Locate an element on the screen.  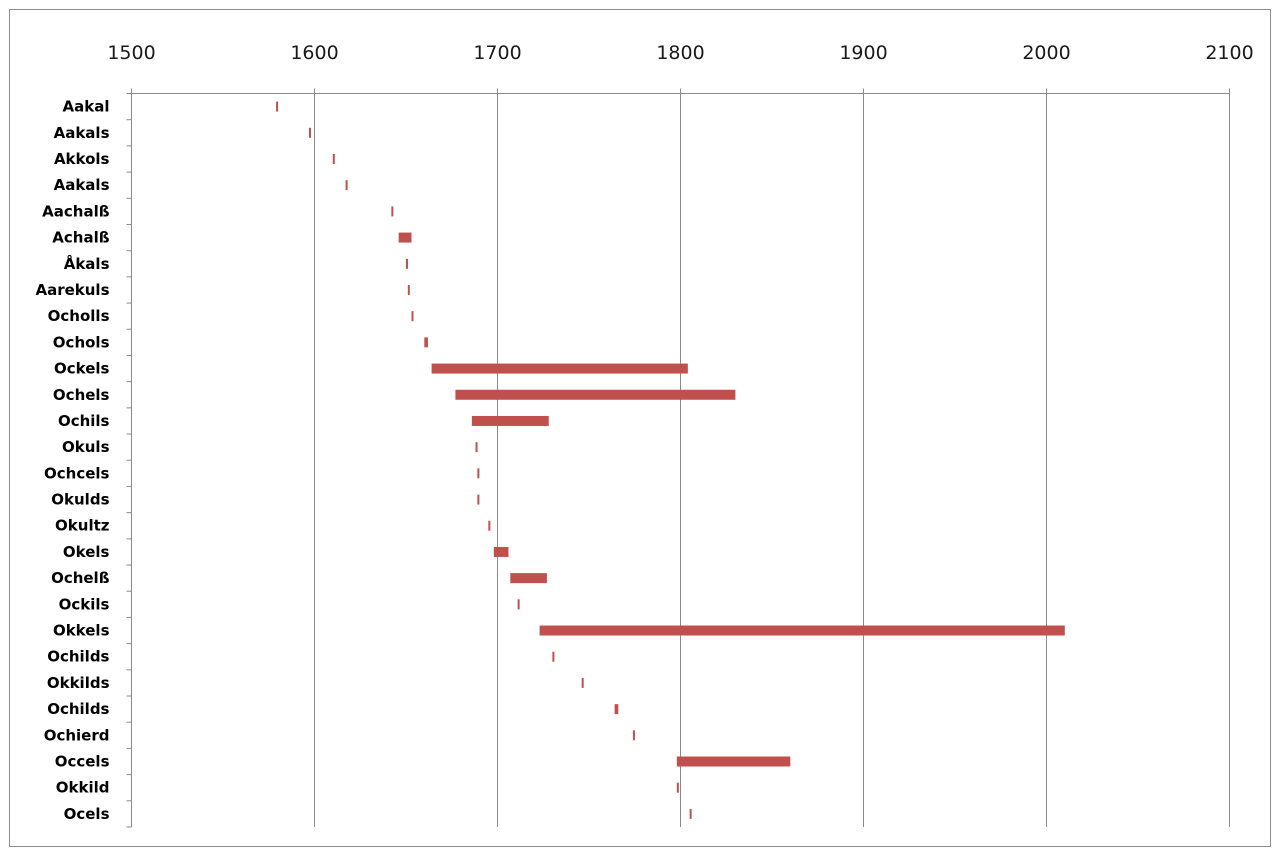
x-tick-label: 1600 is located at coordinates (314, 53).